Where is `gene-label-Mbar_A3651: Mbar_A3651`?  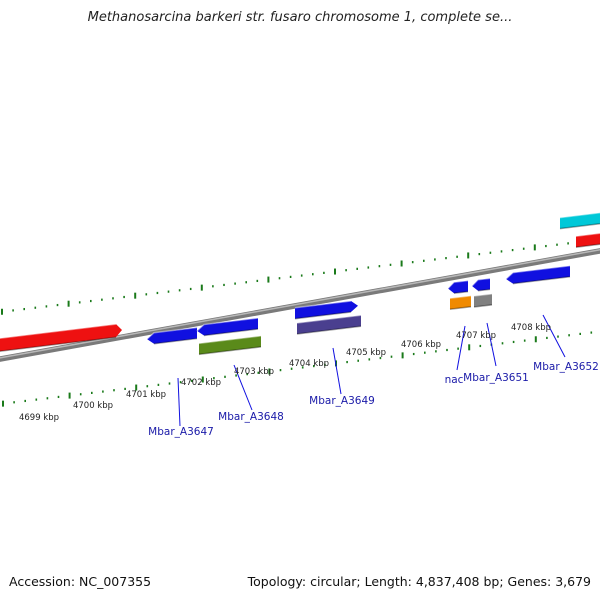 gene-label-Mbar_A3651: Mbar_A3651 is located at coordinates (496, 353).